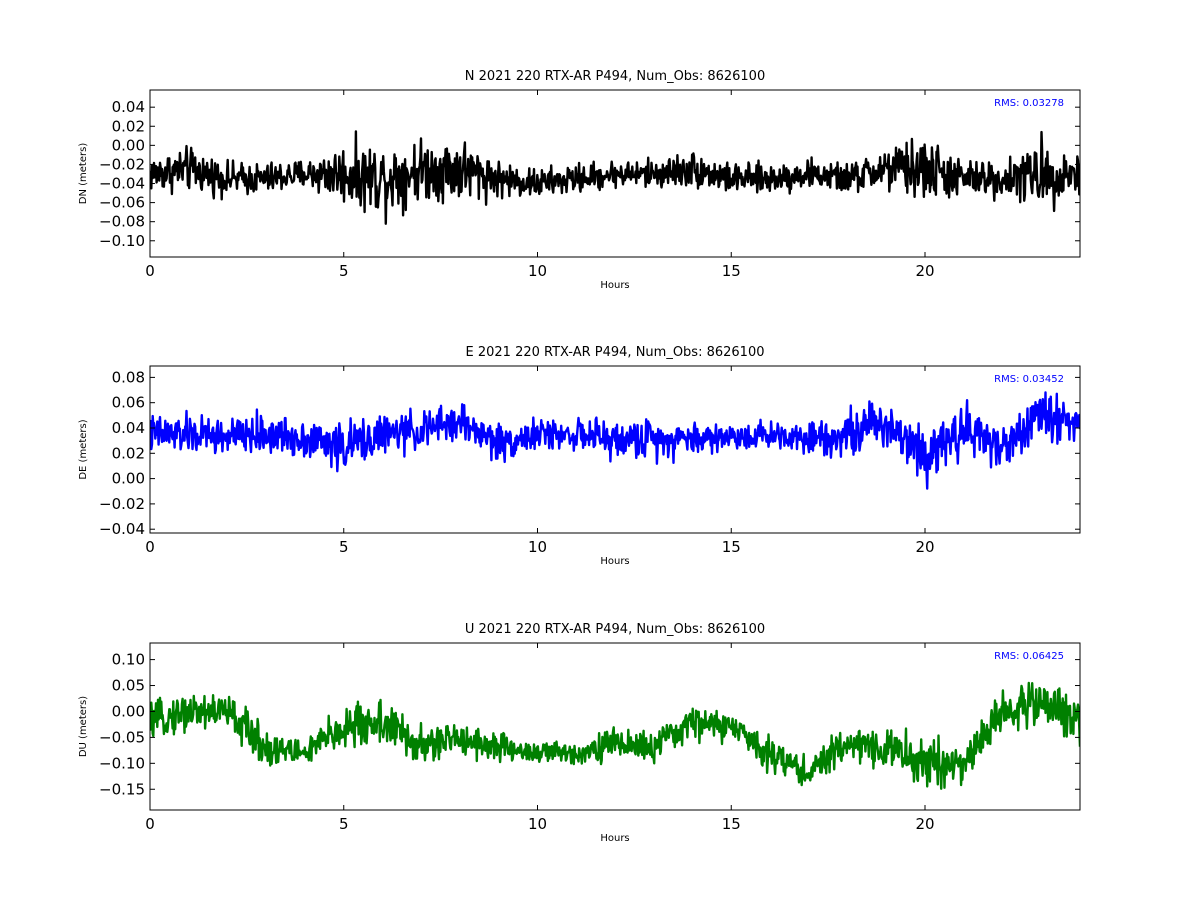 Image resolution: width=1200 pixels, height=900 pixels. I want to click on subplot-title: E 2021 220 RTX-AR P494, Num_Obs: 8626100, so click(615, 352).